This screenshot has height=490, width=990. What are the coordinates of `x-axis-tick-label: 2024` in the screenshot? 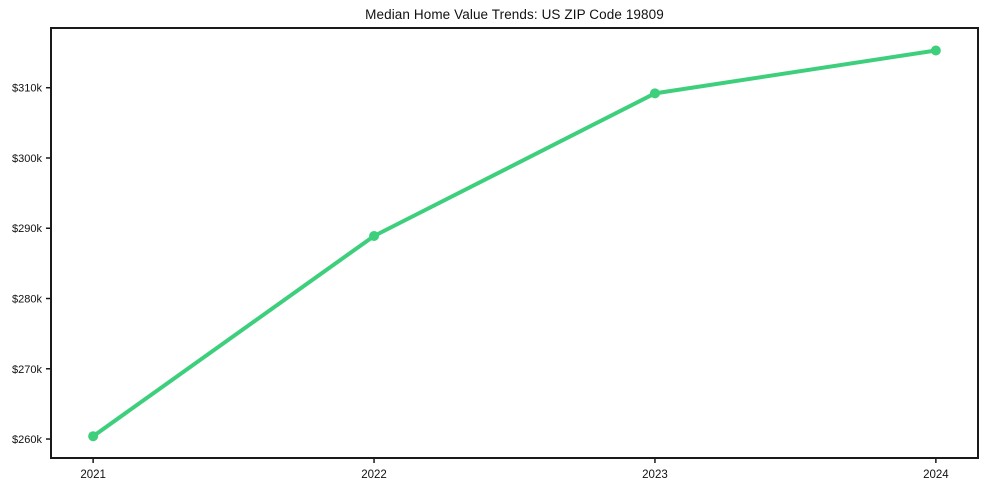 It's located at (936, 475).